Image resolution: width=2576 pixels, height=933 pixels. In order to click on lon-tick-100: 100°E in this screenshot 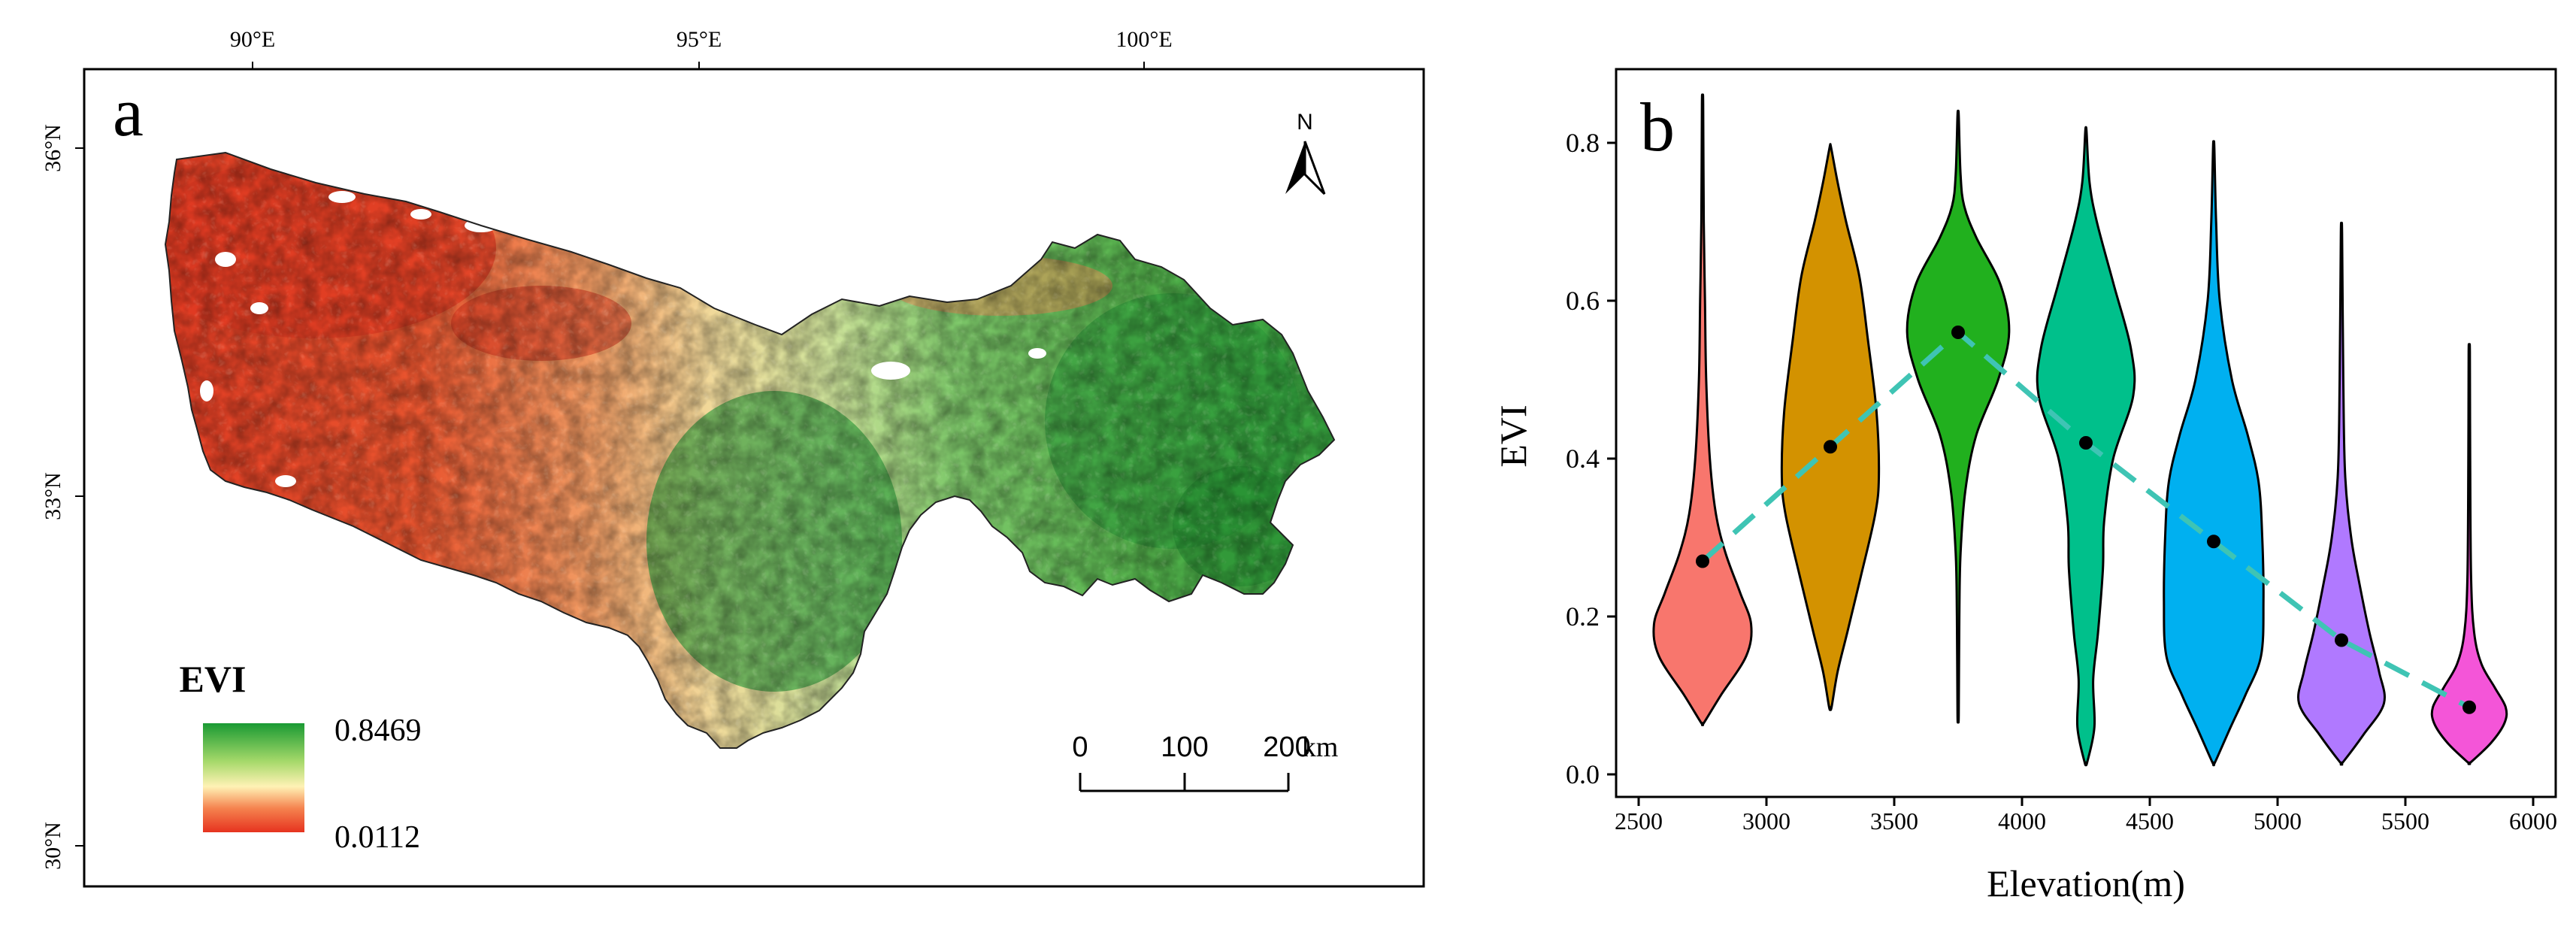, I will do `click(1143, 39)`.